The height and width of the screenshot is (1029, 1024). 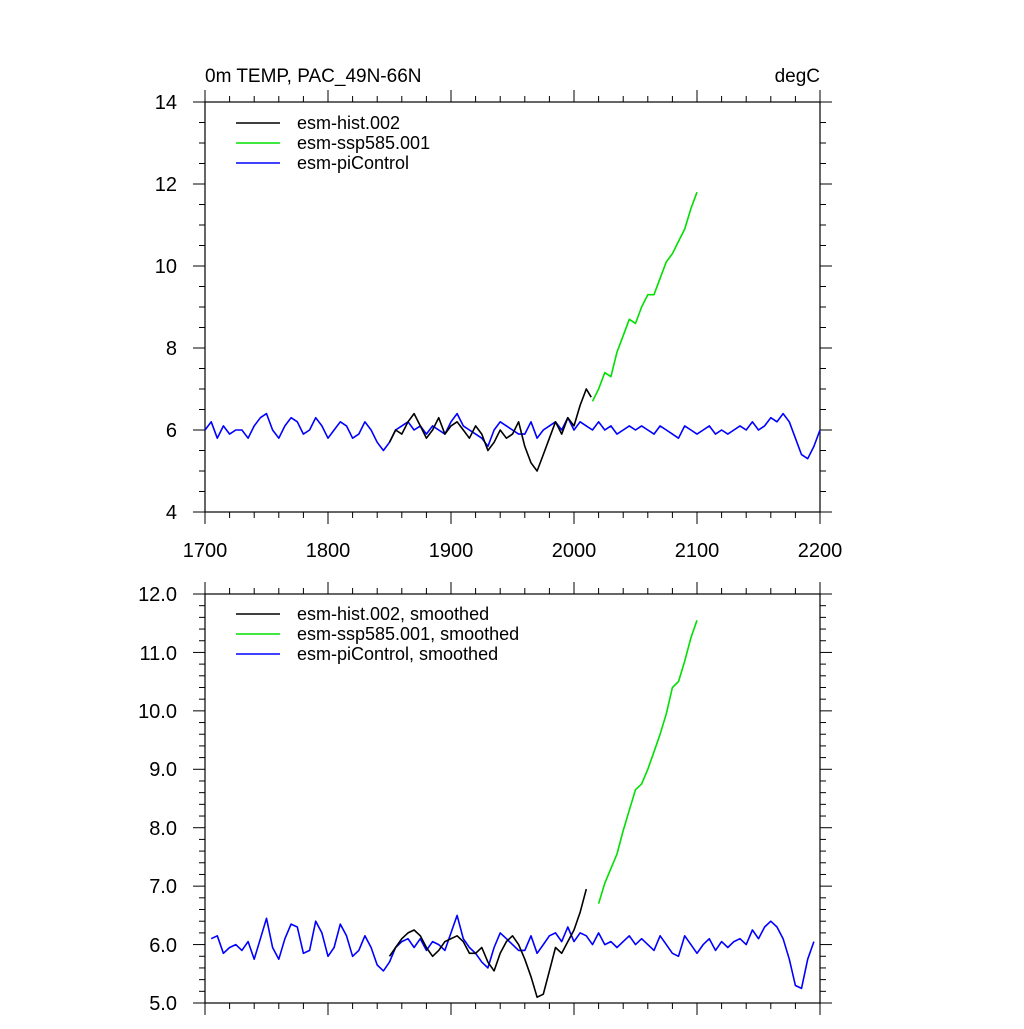 I want to click on y-tick-label: 10, so click(x=166, y=267).